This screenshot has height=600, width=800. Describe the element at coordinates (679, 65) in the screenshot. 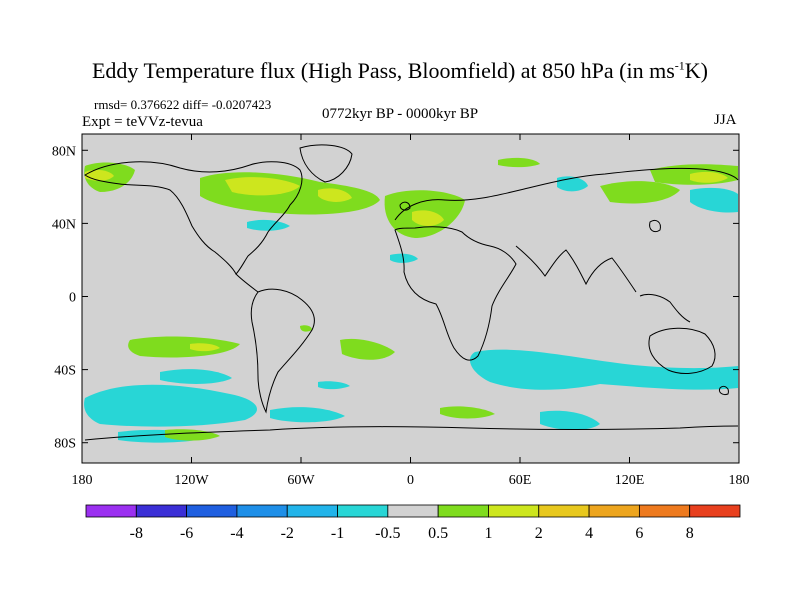

I see `chart-title-superscript: -1` at that location.